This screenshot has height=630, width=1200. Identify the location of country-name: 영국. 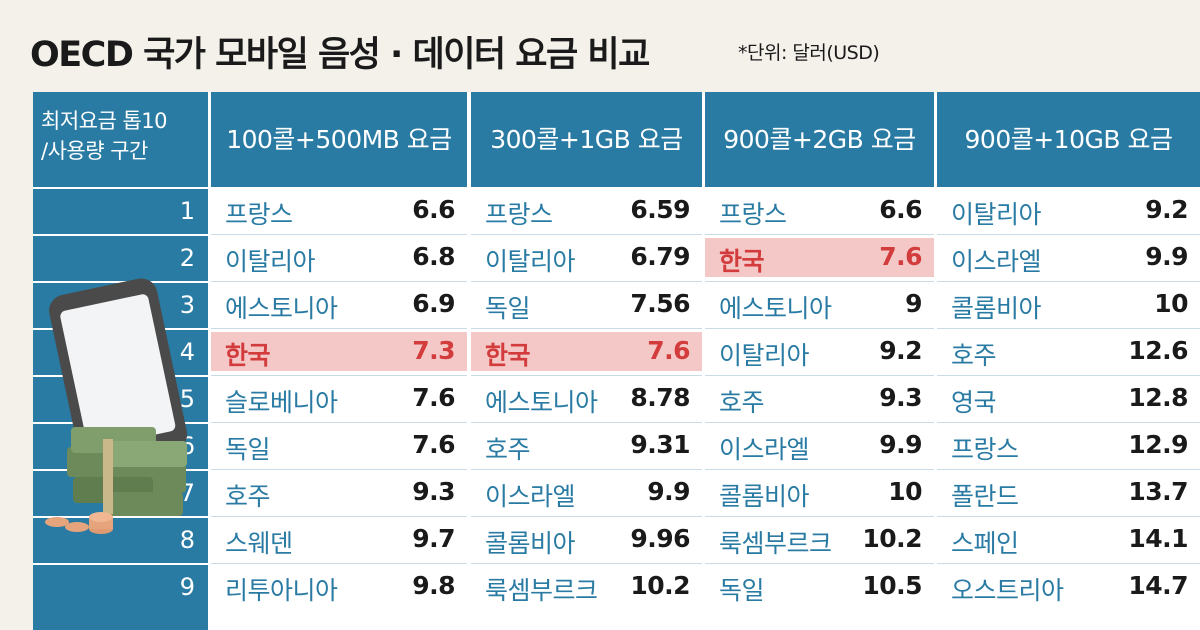
(974, 402).